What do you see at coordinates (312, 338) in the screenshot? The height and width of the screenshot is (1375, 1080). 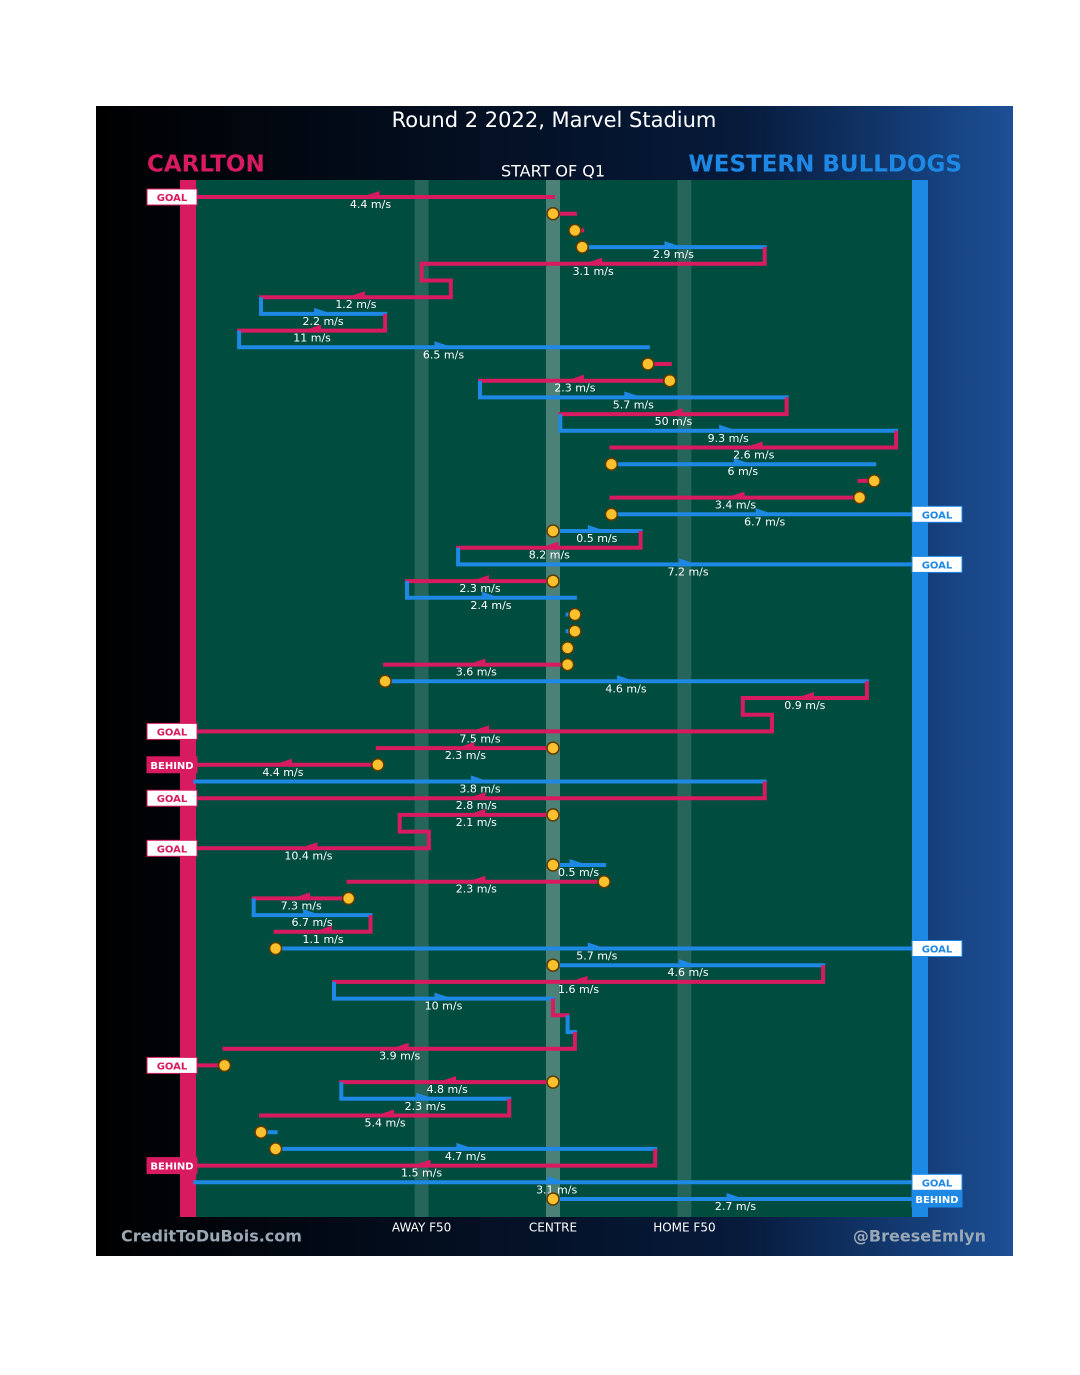 I see `speed-label: 11 m/s` at bounding box center [312, 338].